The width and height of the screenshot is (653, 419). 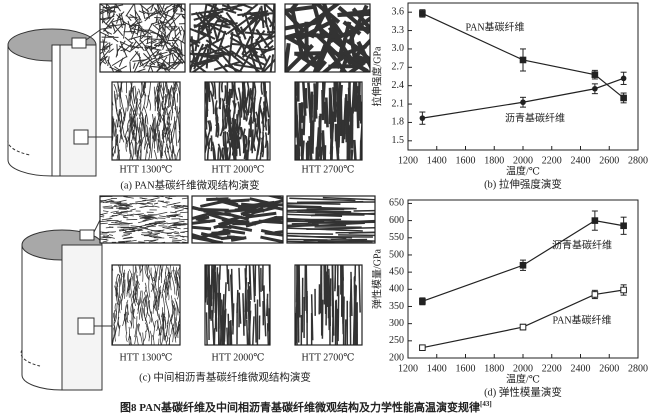 I want to click on series-line, so click(x=523, y=319).